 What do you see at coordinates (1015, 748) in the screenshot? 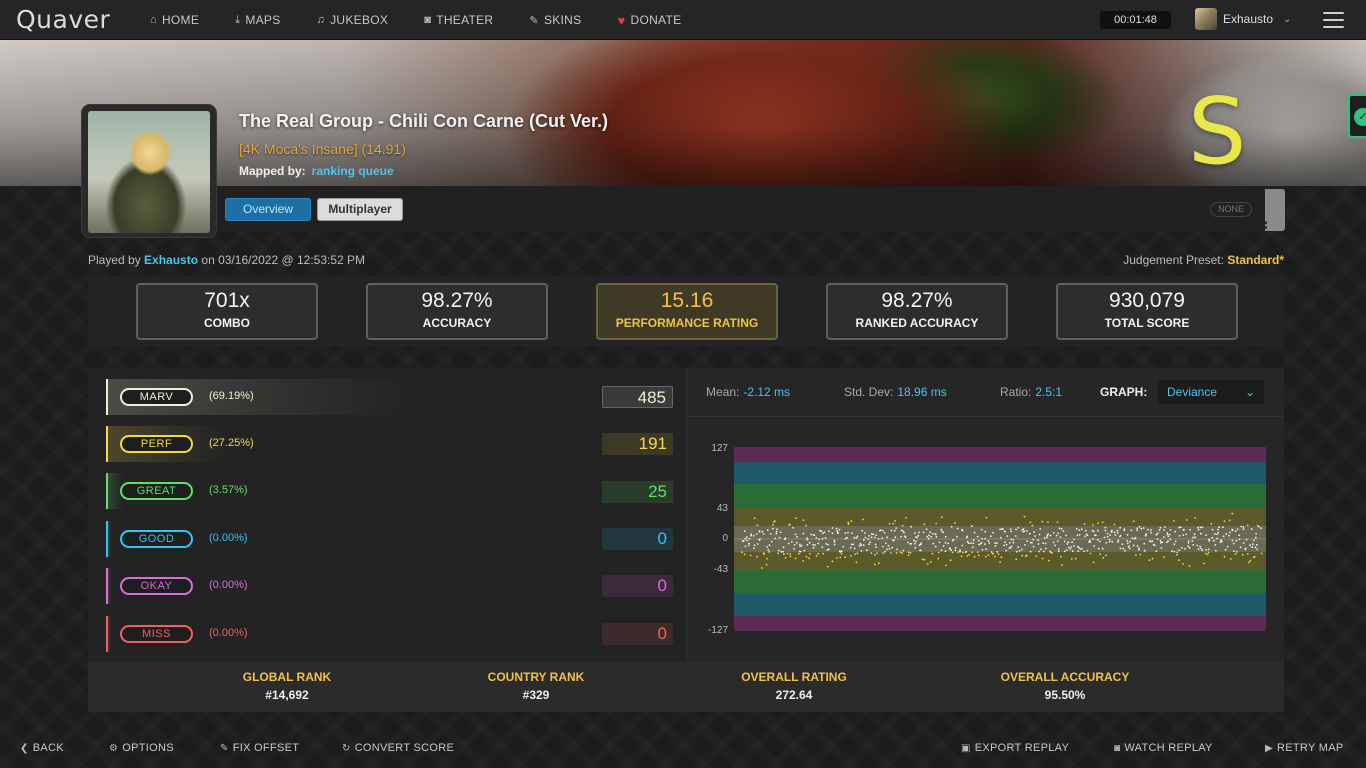
I see `export-replay-button: ▣ EXPORT REPLAY` at bounding box center [1015, 748].